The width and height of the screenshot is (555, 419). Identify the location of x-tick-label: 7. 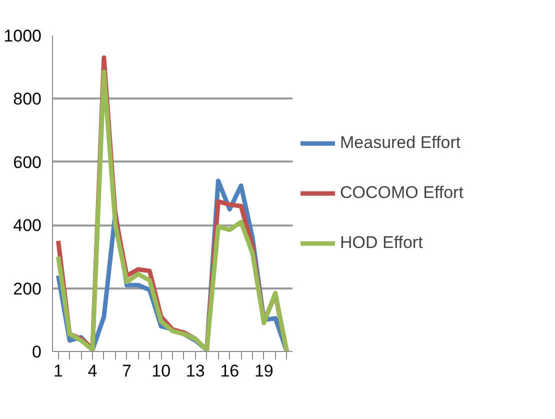
(127, 371).